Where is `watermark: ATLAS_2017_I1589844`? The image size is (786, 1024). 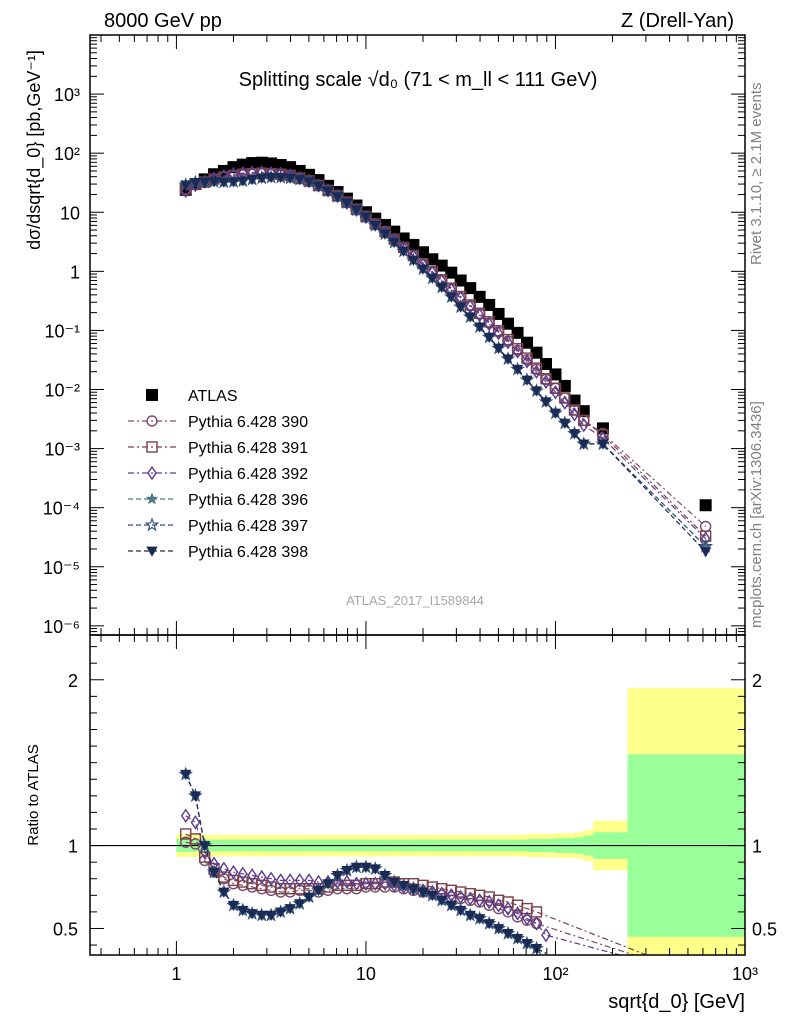
watermark: ATLAS_2017_I1589844 is located at coordinates (415, 600).